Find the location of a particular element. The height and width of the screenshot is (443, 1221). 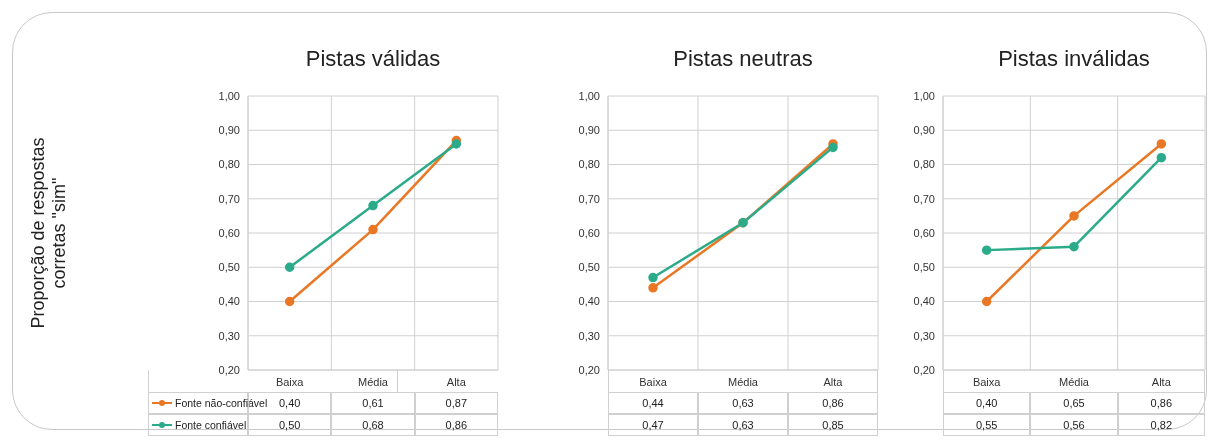

data-label: 0,68 is located at coordinates (373, 425).